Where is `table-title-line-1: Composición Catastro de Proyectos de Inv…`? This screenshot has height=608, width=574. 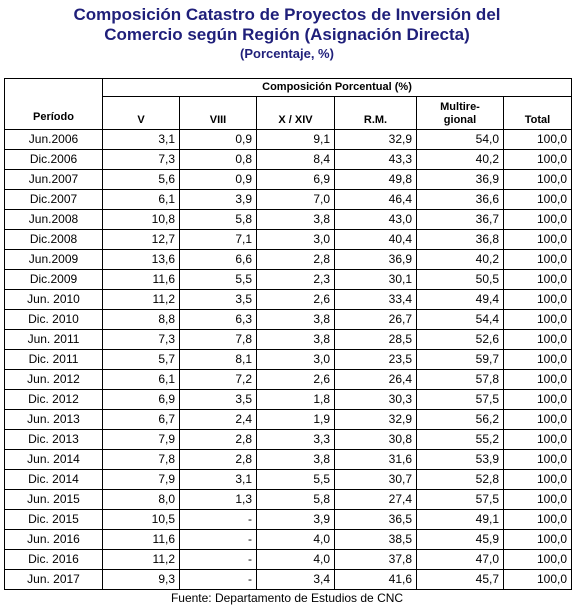 table-title-line-1: Composición Catastro de Proyectos de Inv… is located at coordinates (287, 14).